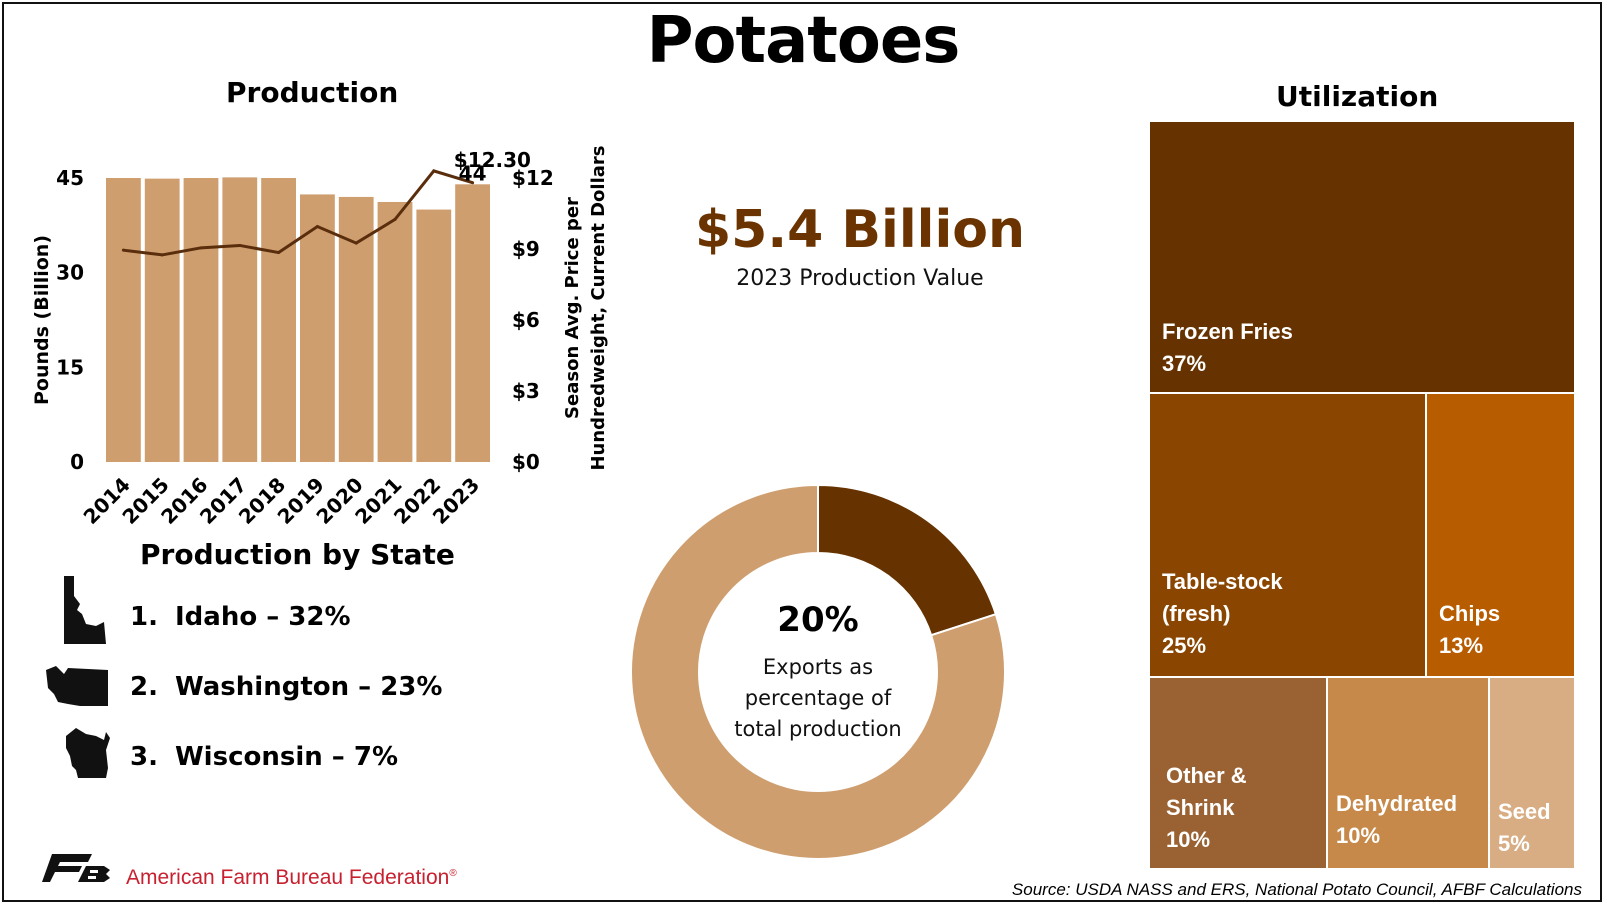  Describe the element at coordinates (1184, 363) in the screenshot. I see `treemap-label-line: 37%` at that location.